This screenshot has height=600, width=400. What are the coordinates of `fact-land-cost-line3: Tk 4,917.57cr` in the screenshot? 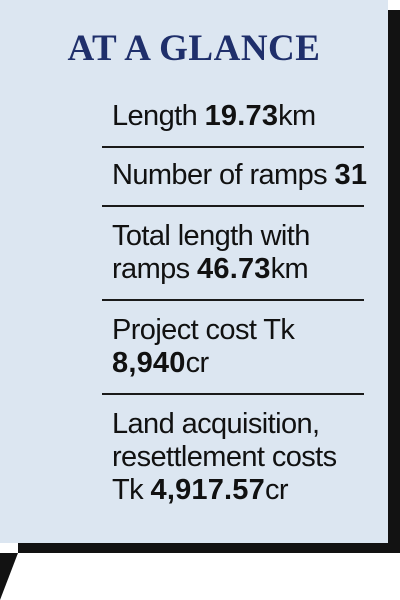 It's located at (244, 490).